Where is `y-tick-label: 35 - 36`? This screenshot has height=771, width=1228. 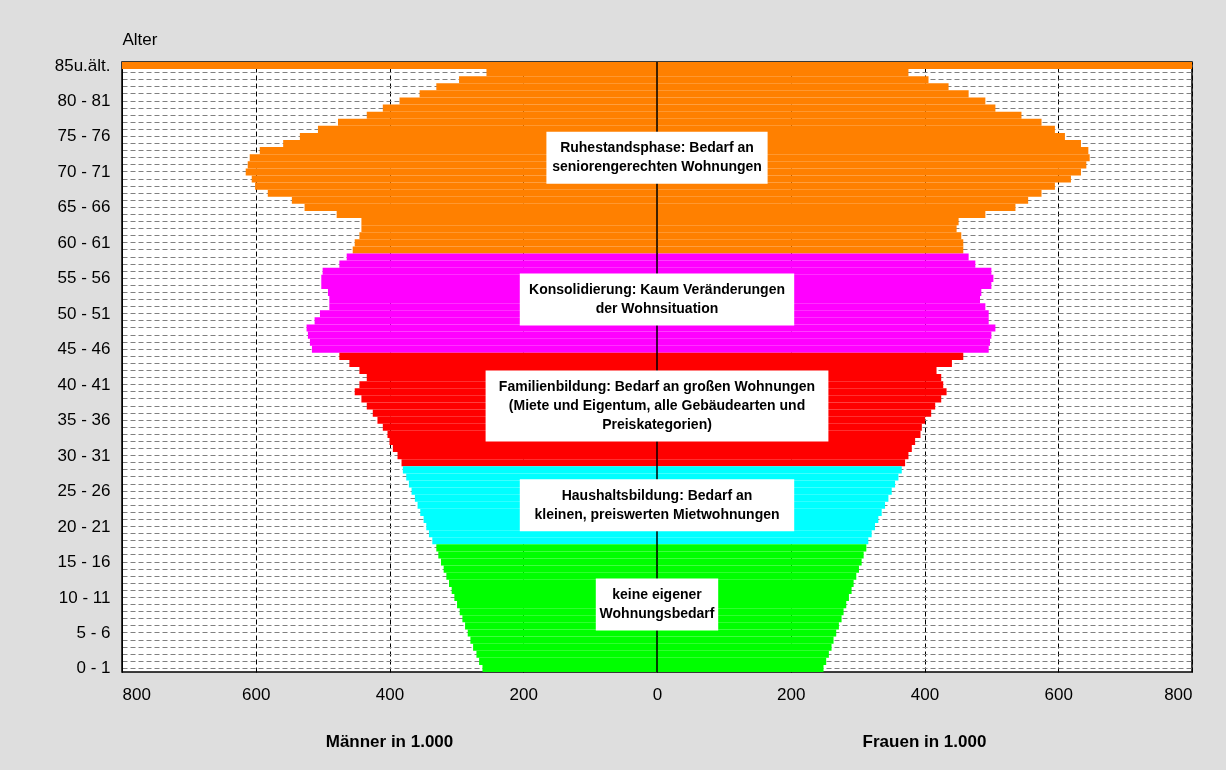 y-tick-label: 35 - 36 is located at coordinates (84, 420).